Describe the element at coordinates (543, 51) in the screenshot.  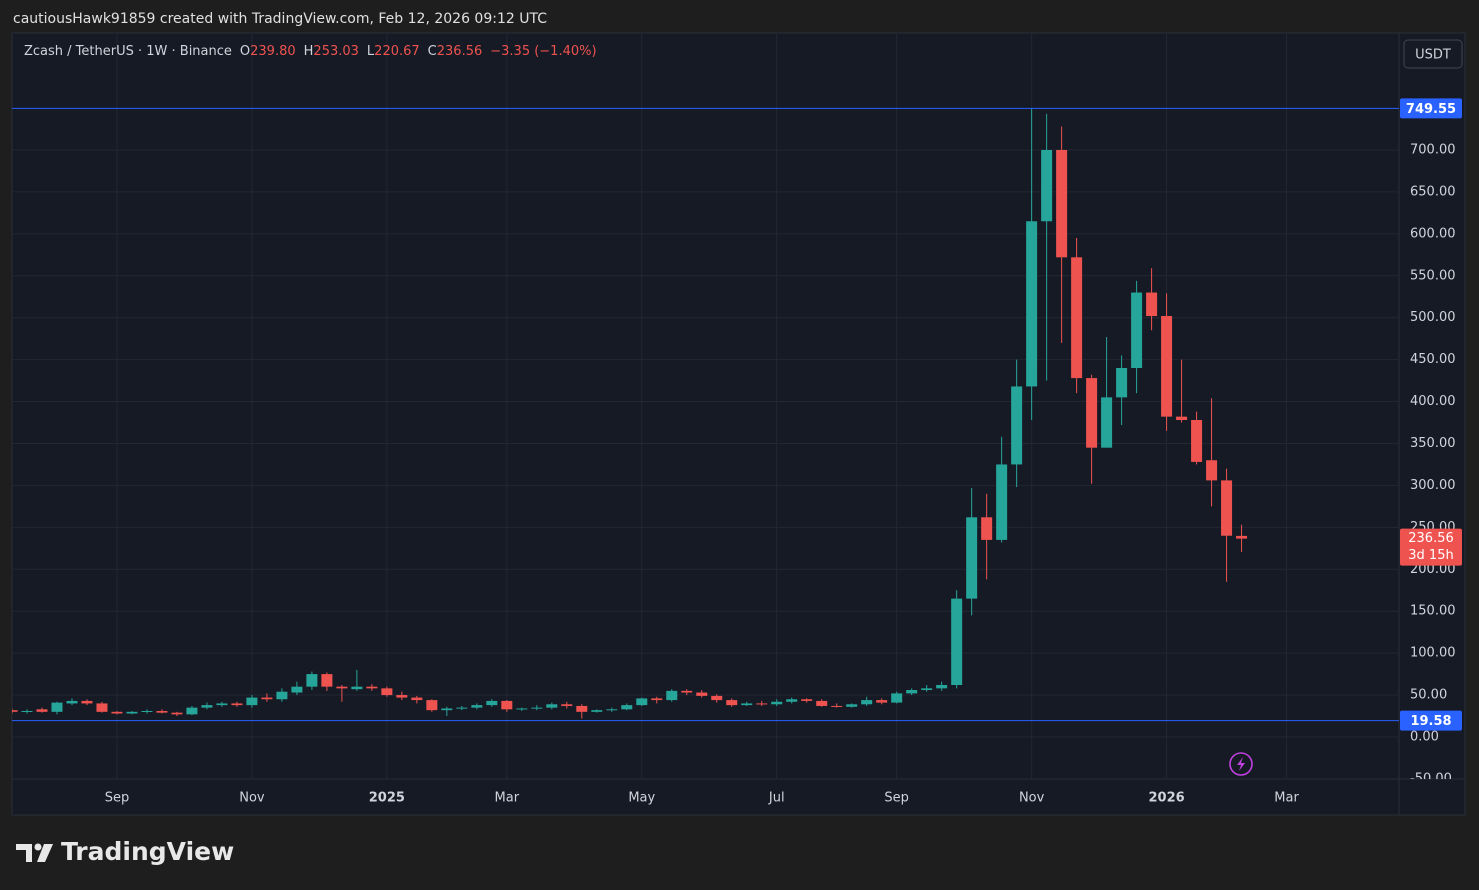
I see `change-value: −3.35 (−1.40%)` at that location.